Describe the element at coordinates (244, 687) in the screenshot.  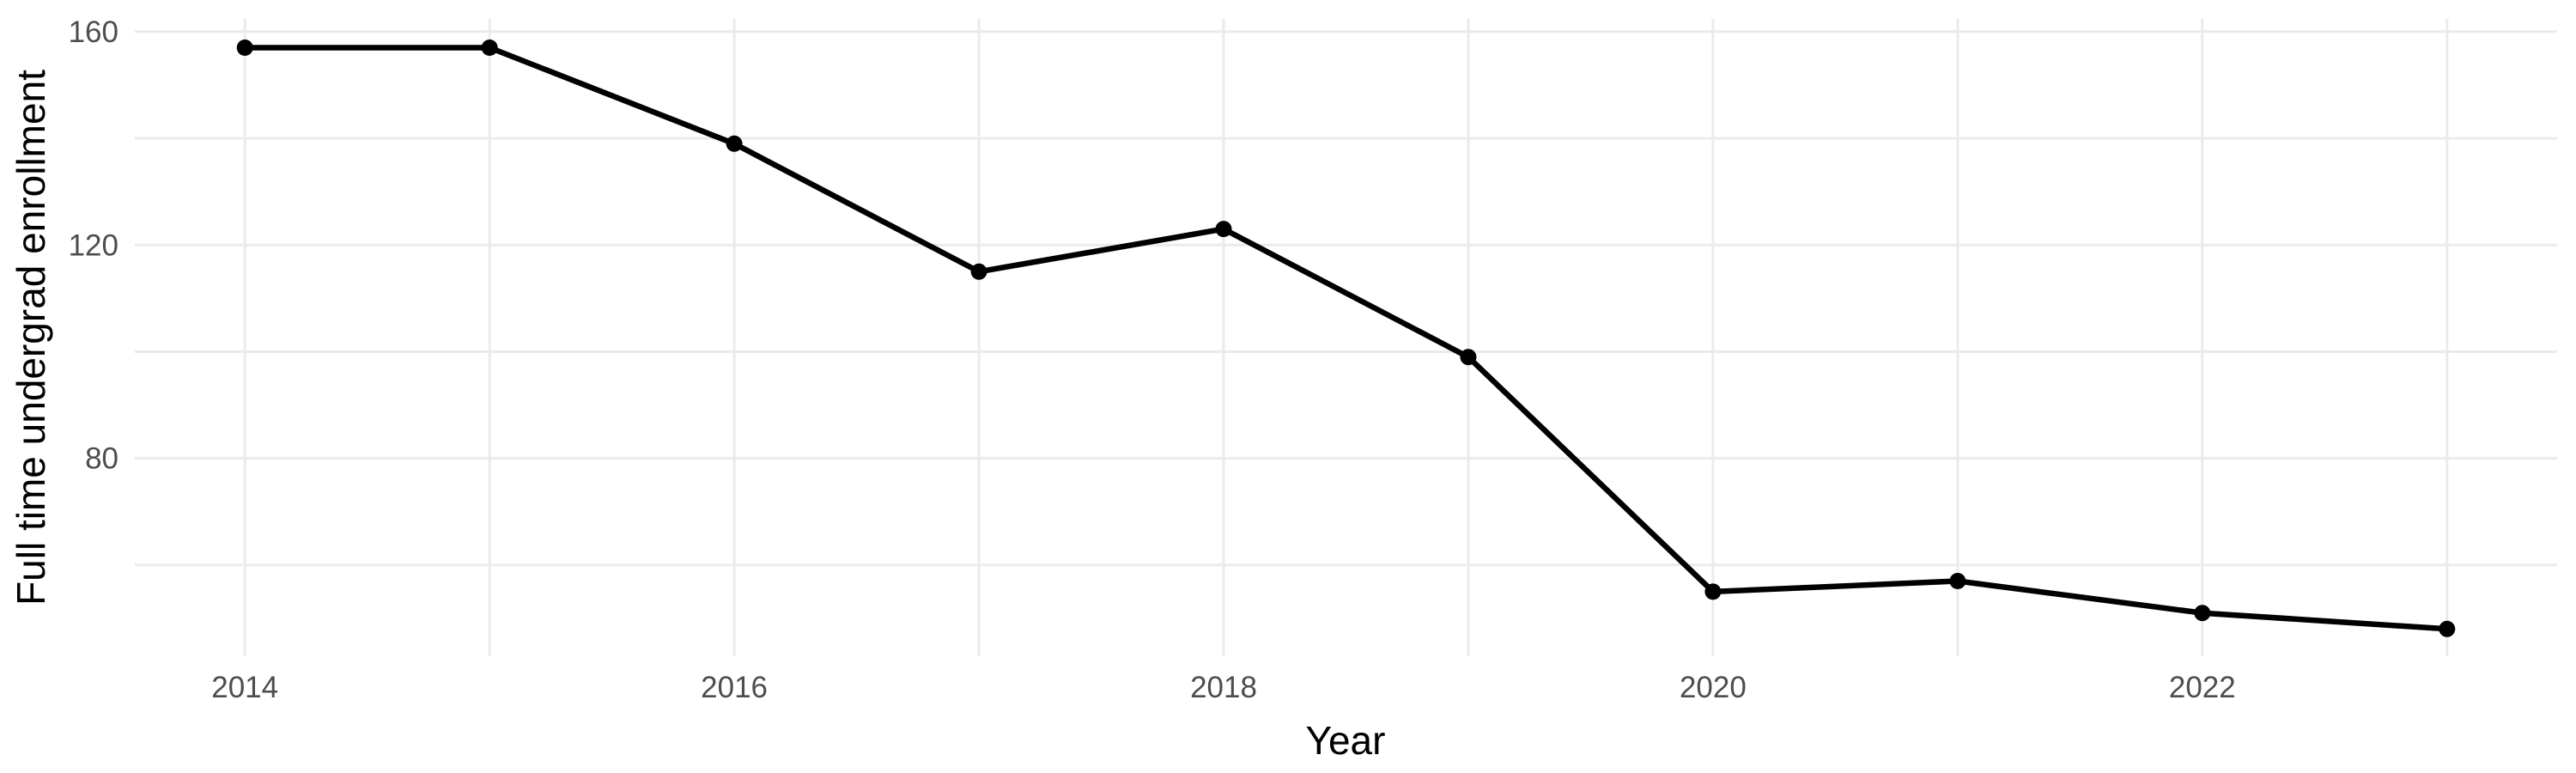
I see `x-tick-label-2014: 2014` at that location.